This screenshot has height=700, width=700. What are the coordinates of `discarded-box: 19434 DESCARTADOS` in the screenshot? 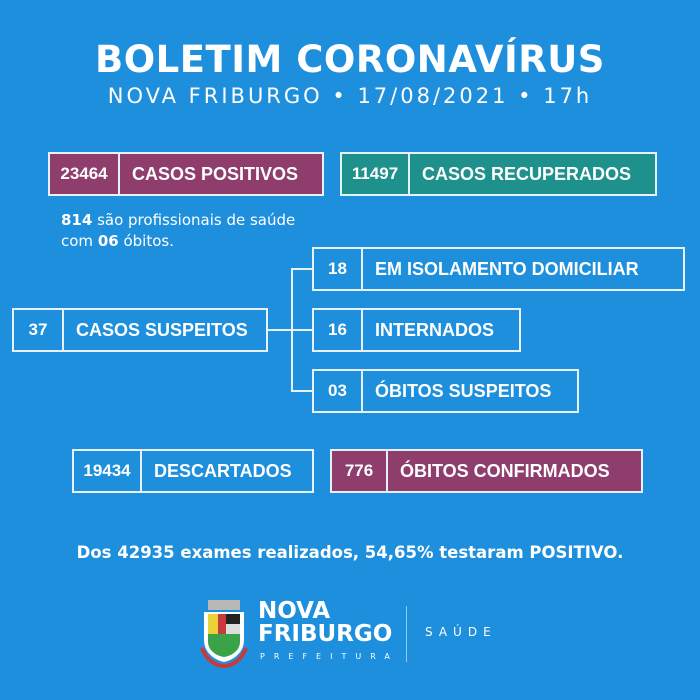 It's located at (193, 471).